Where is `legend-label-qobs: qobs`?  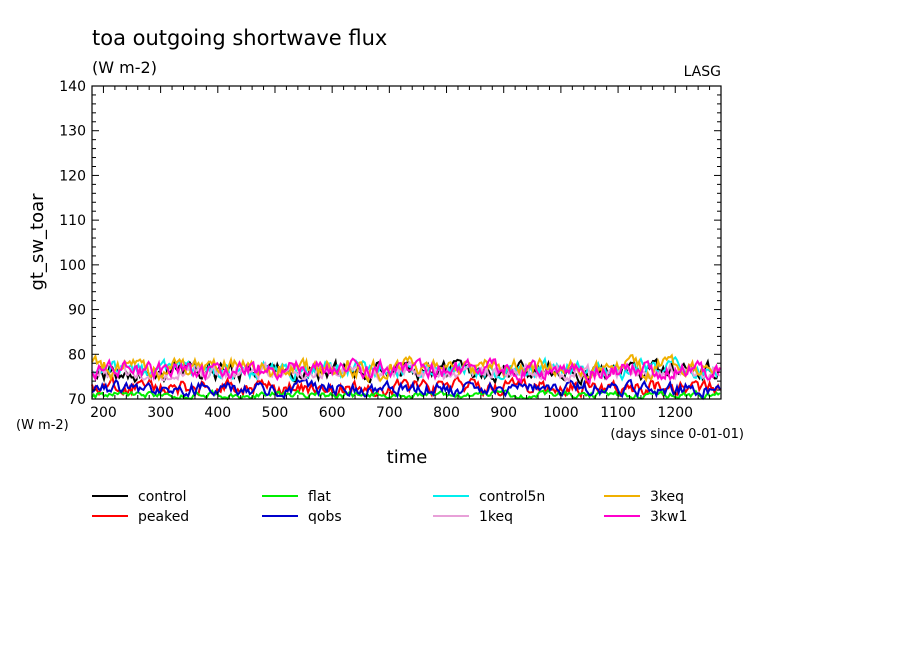 legend-label-qobs: qobs is located at coordinates (325, 517).